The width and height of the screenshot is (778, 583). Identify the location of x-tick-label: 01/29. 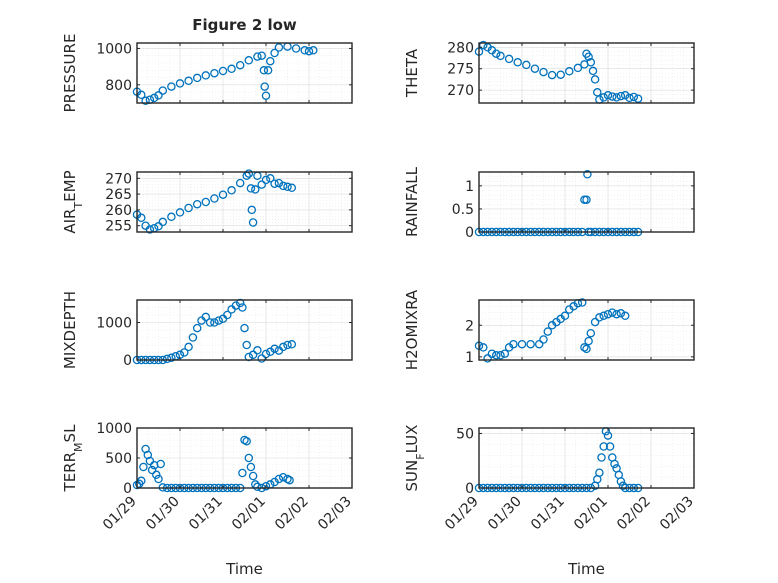
(120, 514).